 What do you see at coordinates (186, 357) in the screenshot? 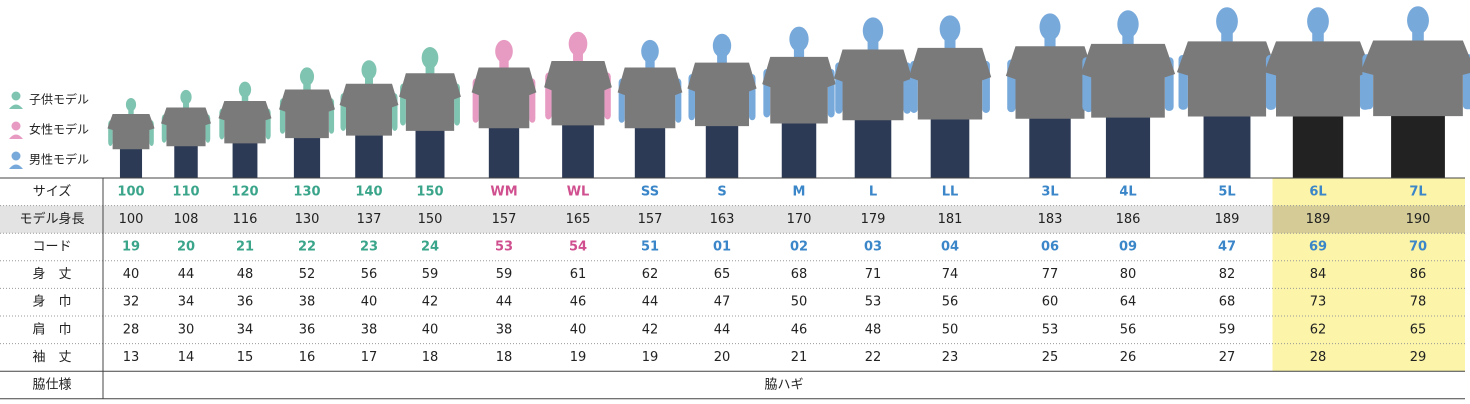
I see `cell: 14` at bounding box center [186, 357].